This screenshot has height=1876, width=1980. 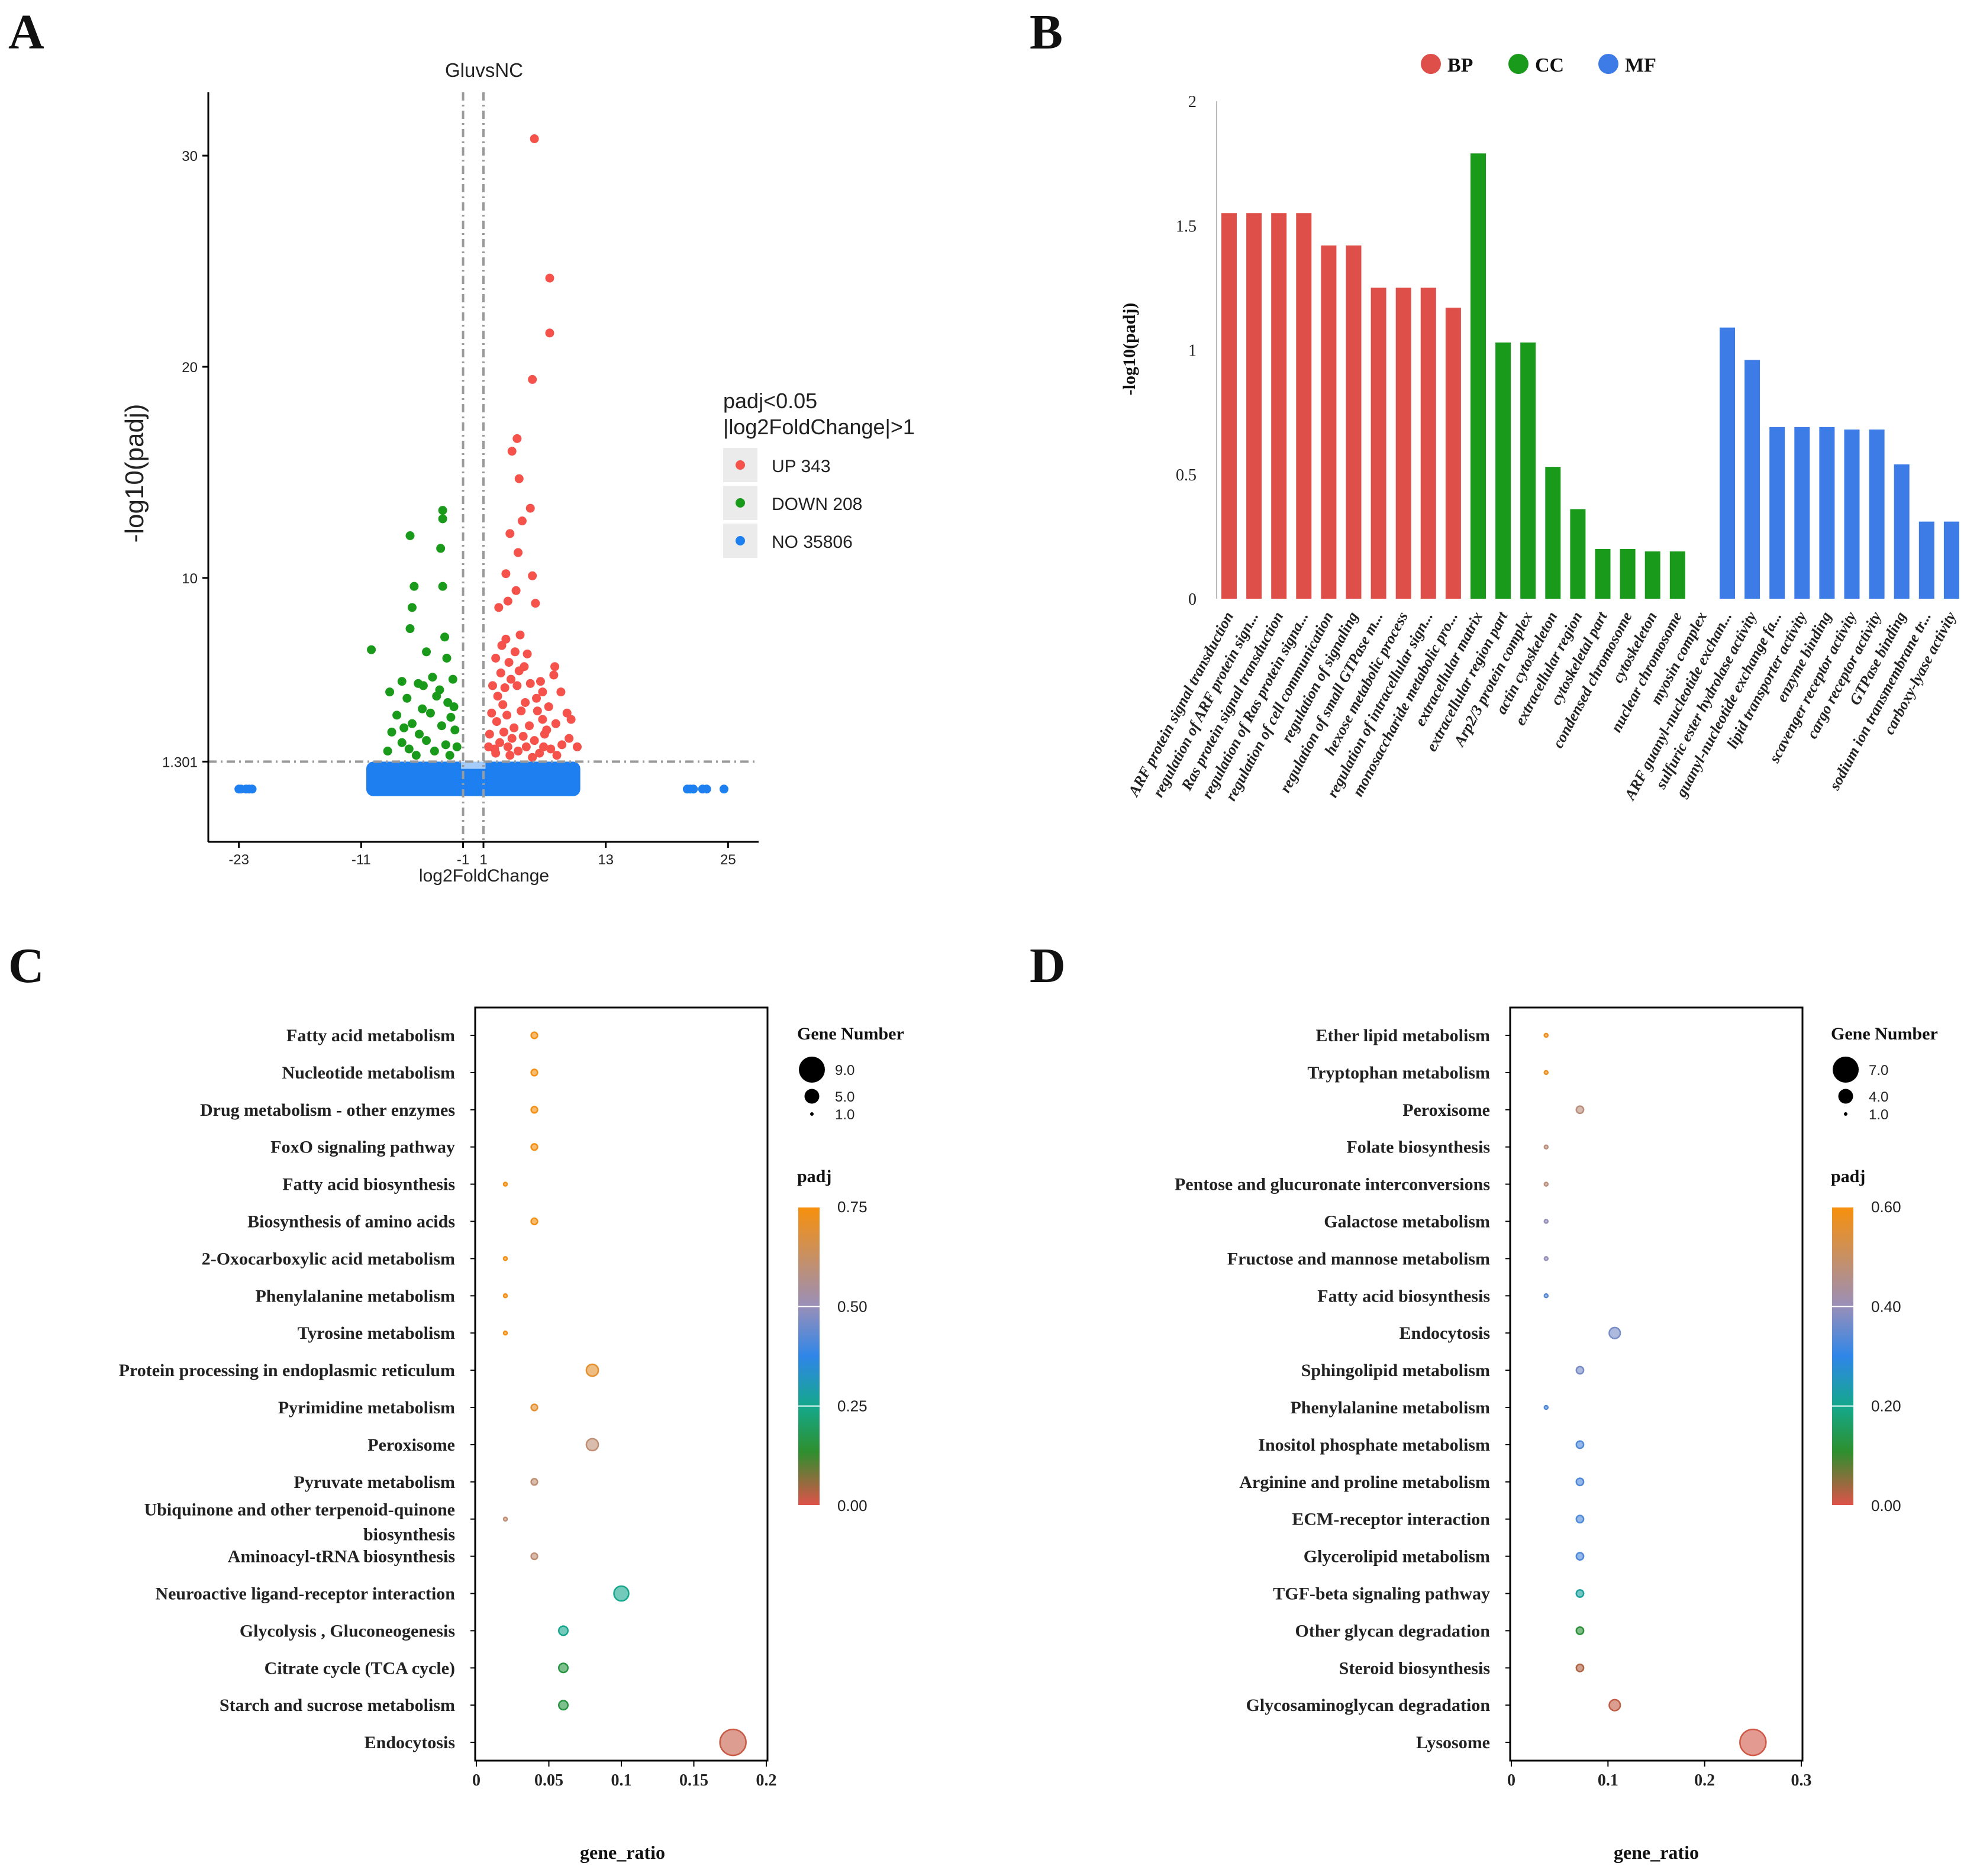 I want to click on dotplot-d-term-label: Peroxisome, so click(x=1446, y=1110).